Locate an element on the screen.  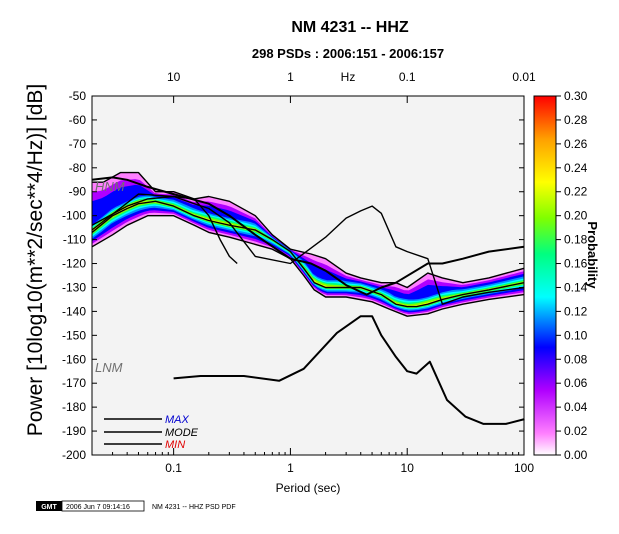
colorbar-label: Probability is located at coordinates (592, 255).